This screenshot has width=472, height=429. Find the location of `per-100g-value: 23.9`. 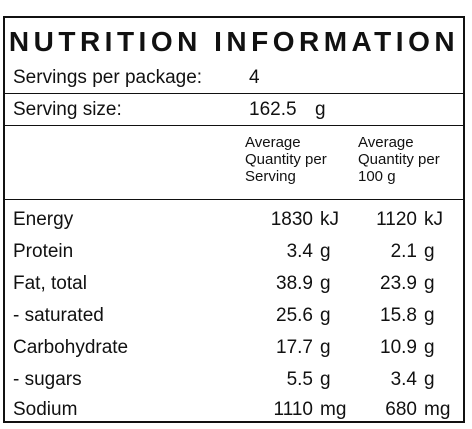

per-100g-value: 23.9 is located at coordinates (398, 283).